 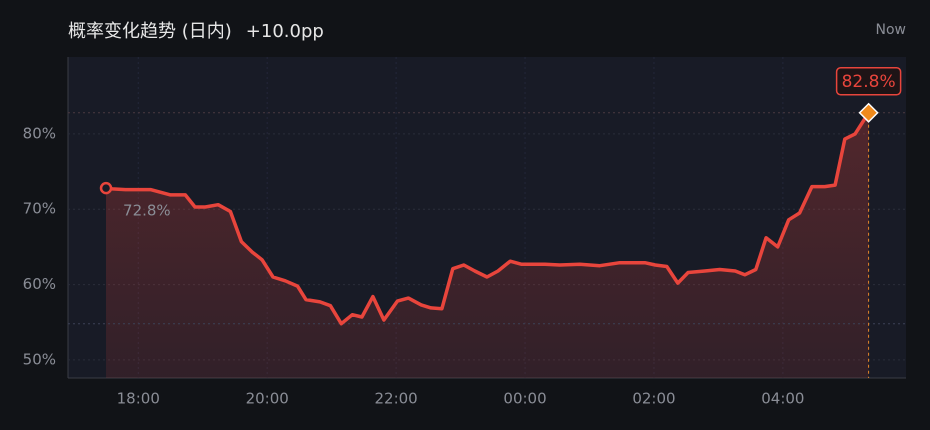 What do you see at coordinates (782, 399) in the screenshot?
I see `x-tick-label: 04:00` at bounding box center [782, 399].